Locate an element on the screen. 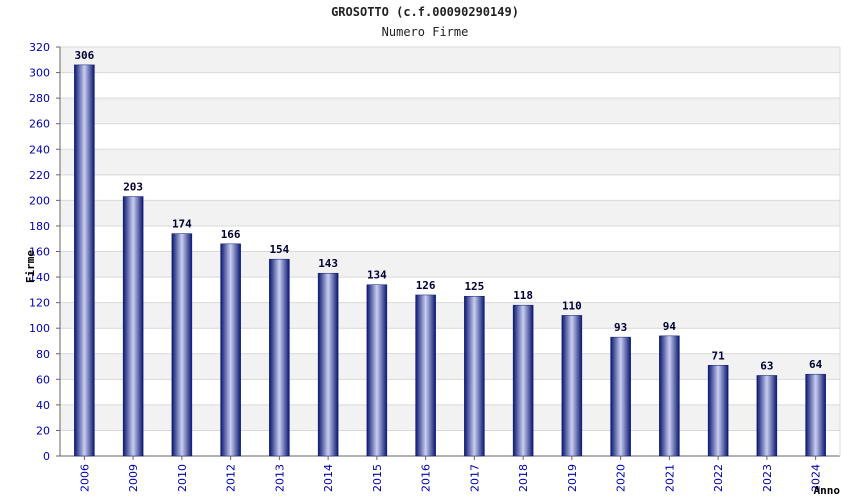 This screenshot has width=850, height=500. x-tick-label-2009: 2009 is located at coordinates (133, 478).